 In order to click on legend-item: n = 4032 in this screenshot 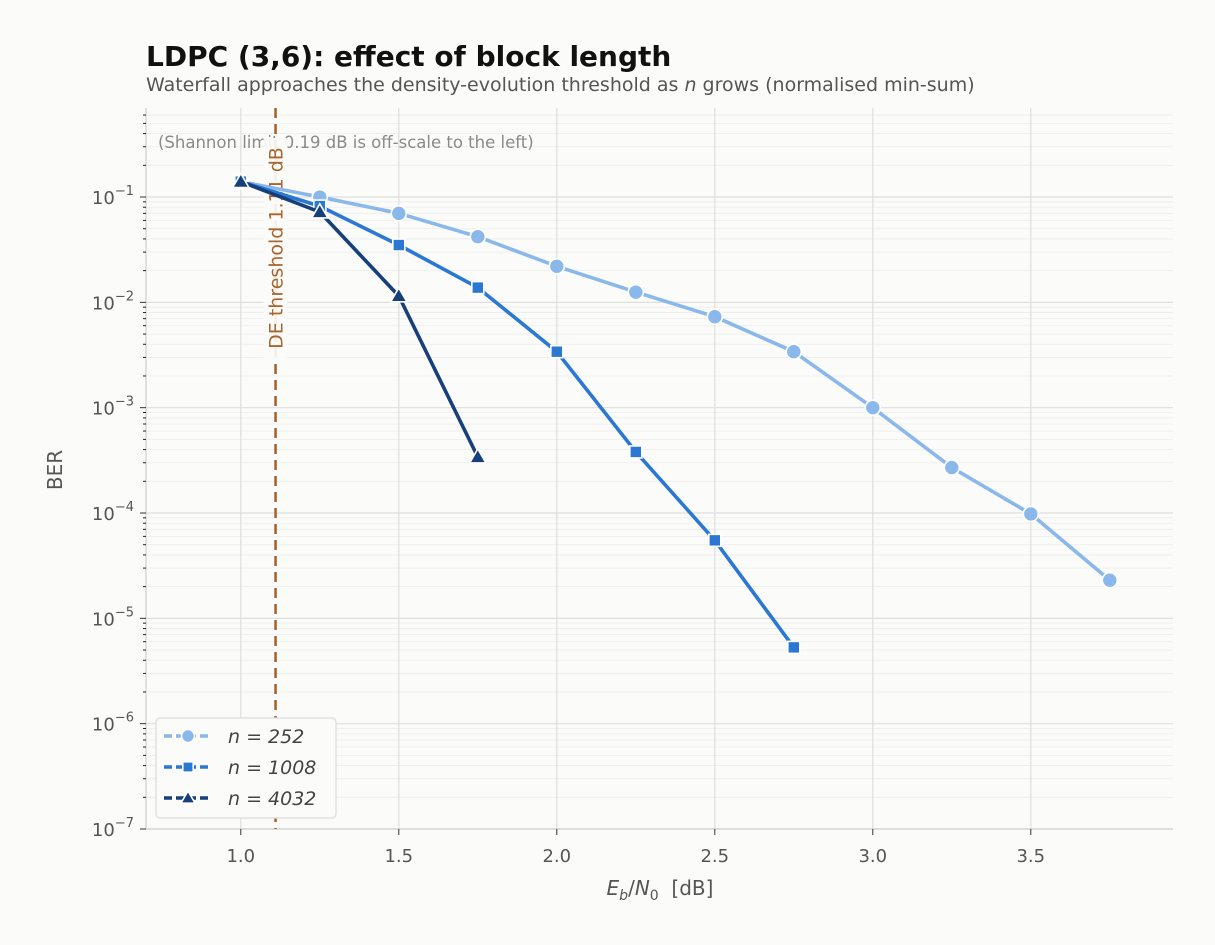, I will do `click(240, 799)`.